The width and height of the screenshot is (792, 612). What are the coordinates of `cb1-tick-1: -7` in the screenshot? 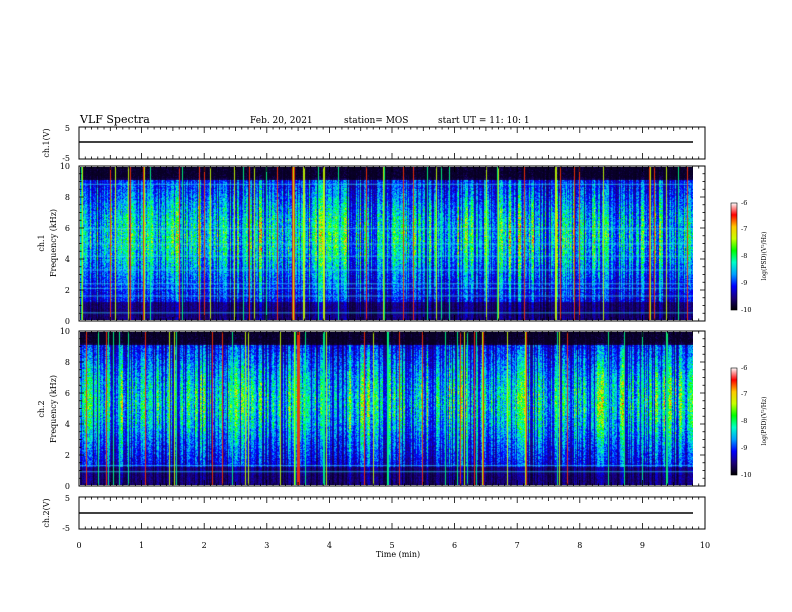 It's located at (744, 229).